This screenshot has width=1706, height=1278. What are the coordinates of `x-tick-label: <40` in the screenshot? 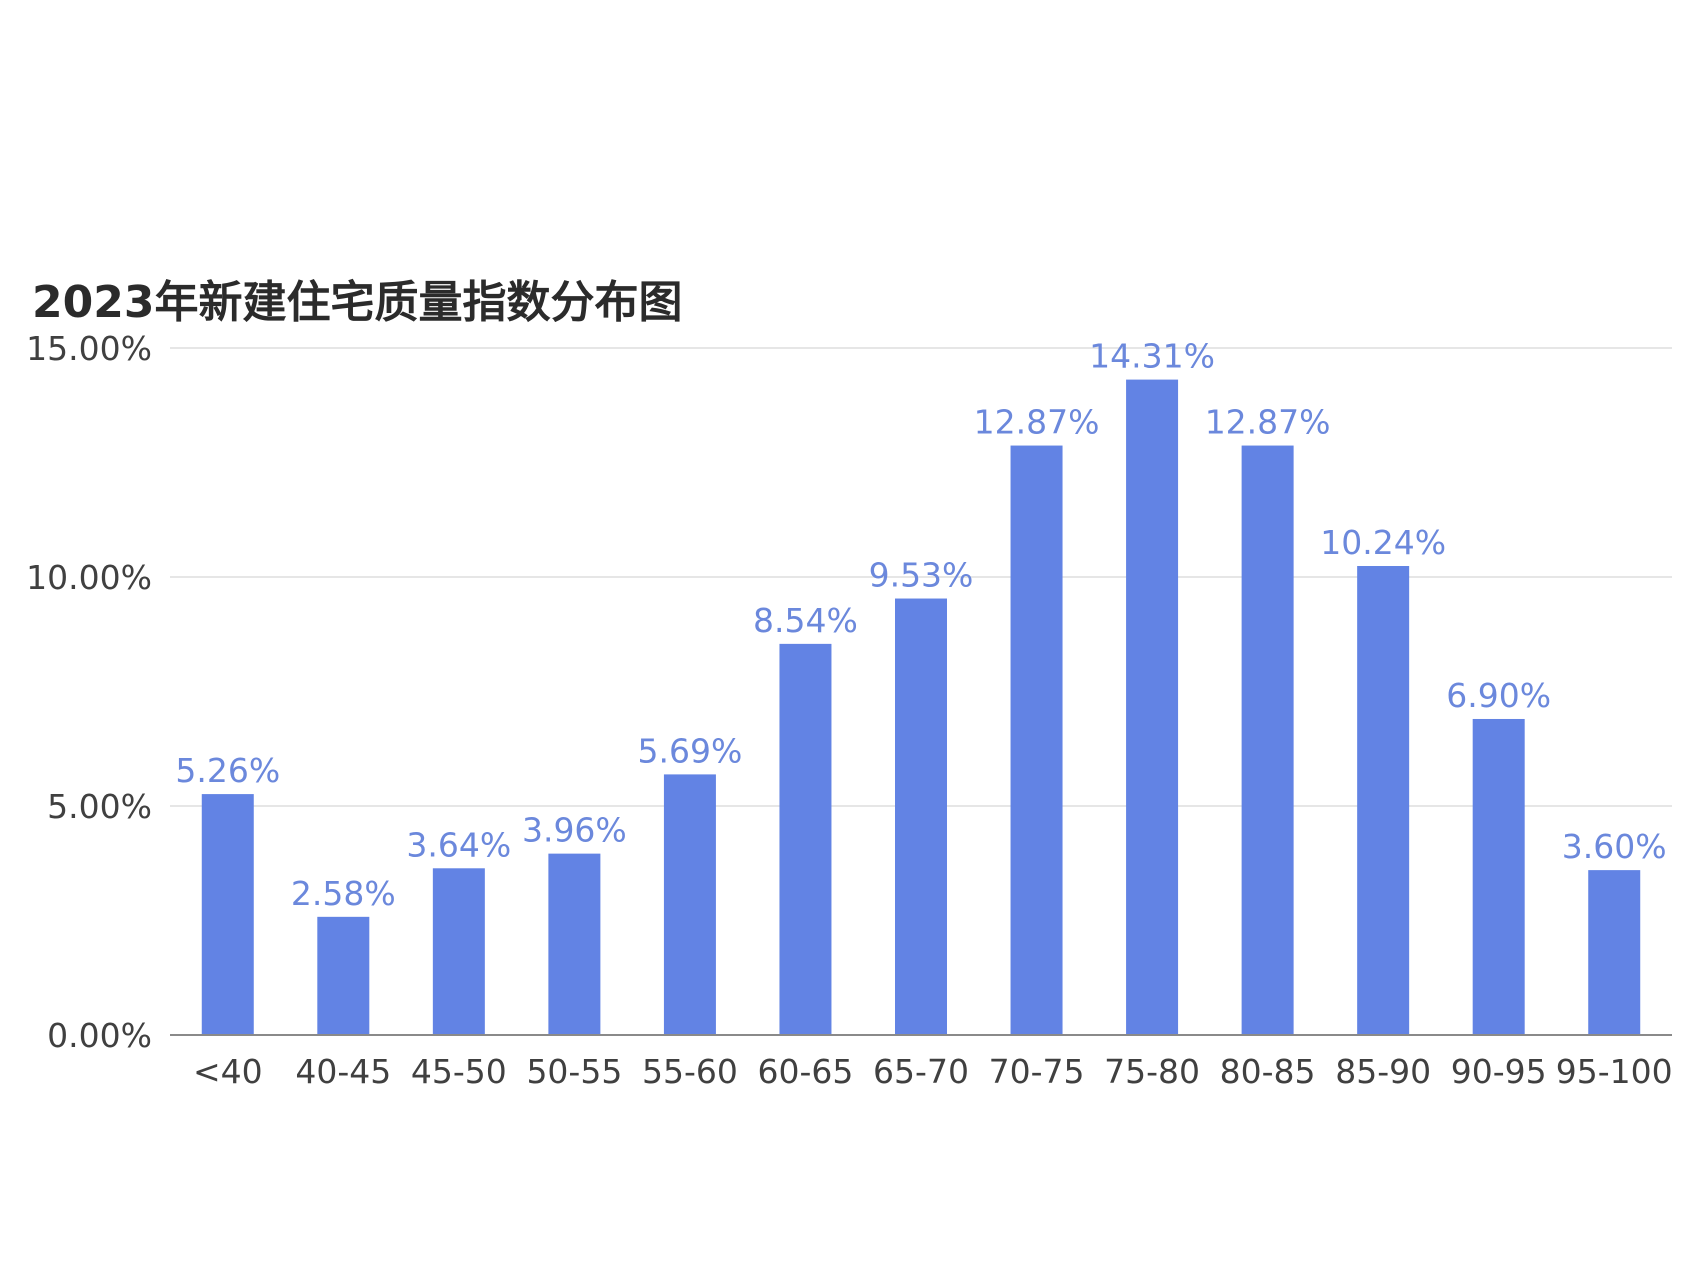 It's located at (228, 1071).